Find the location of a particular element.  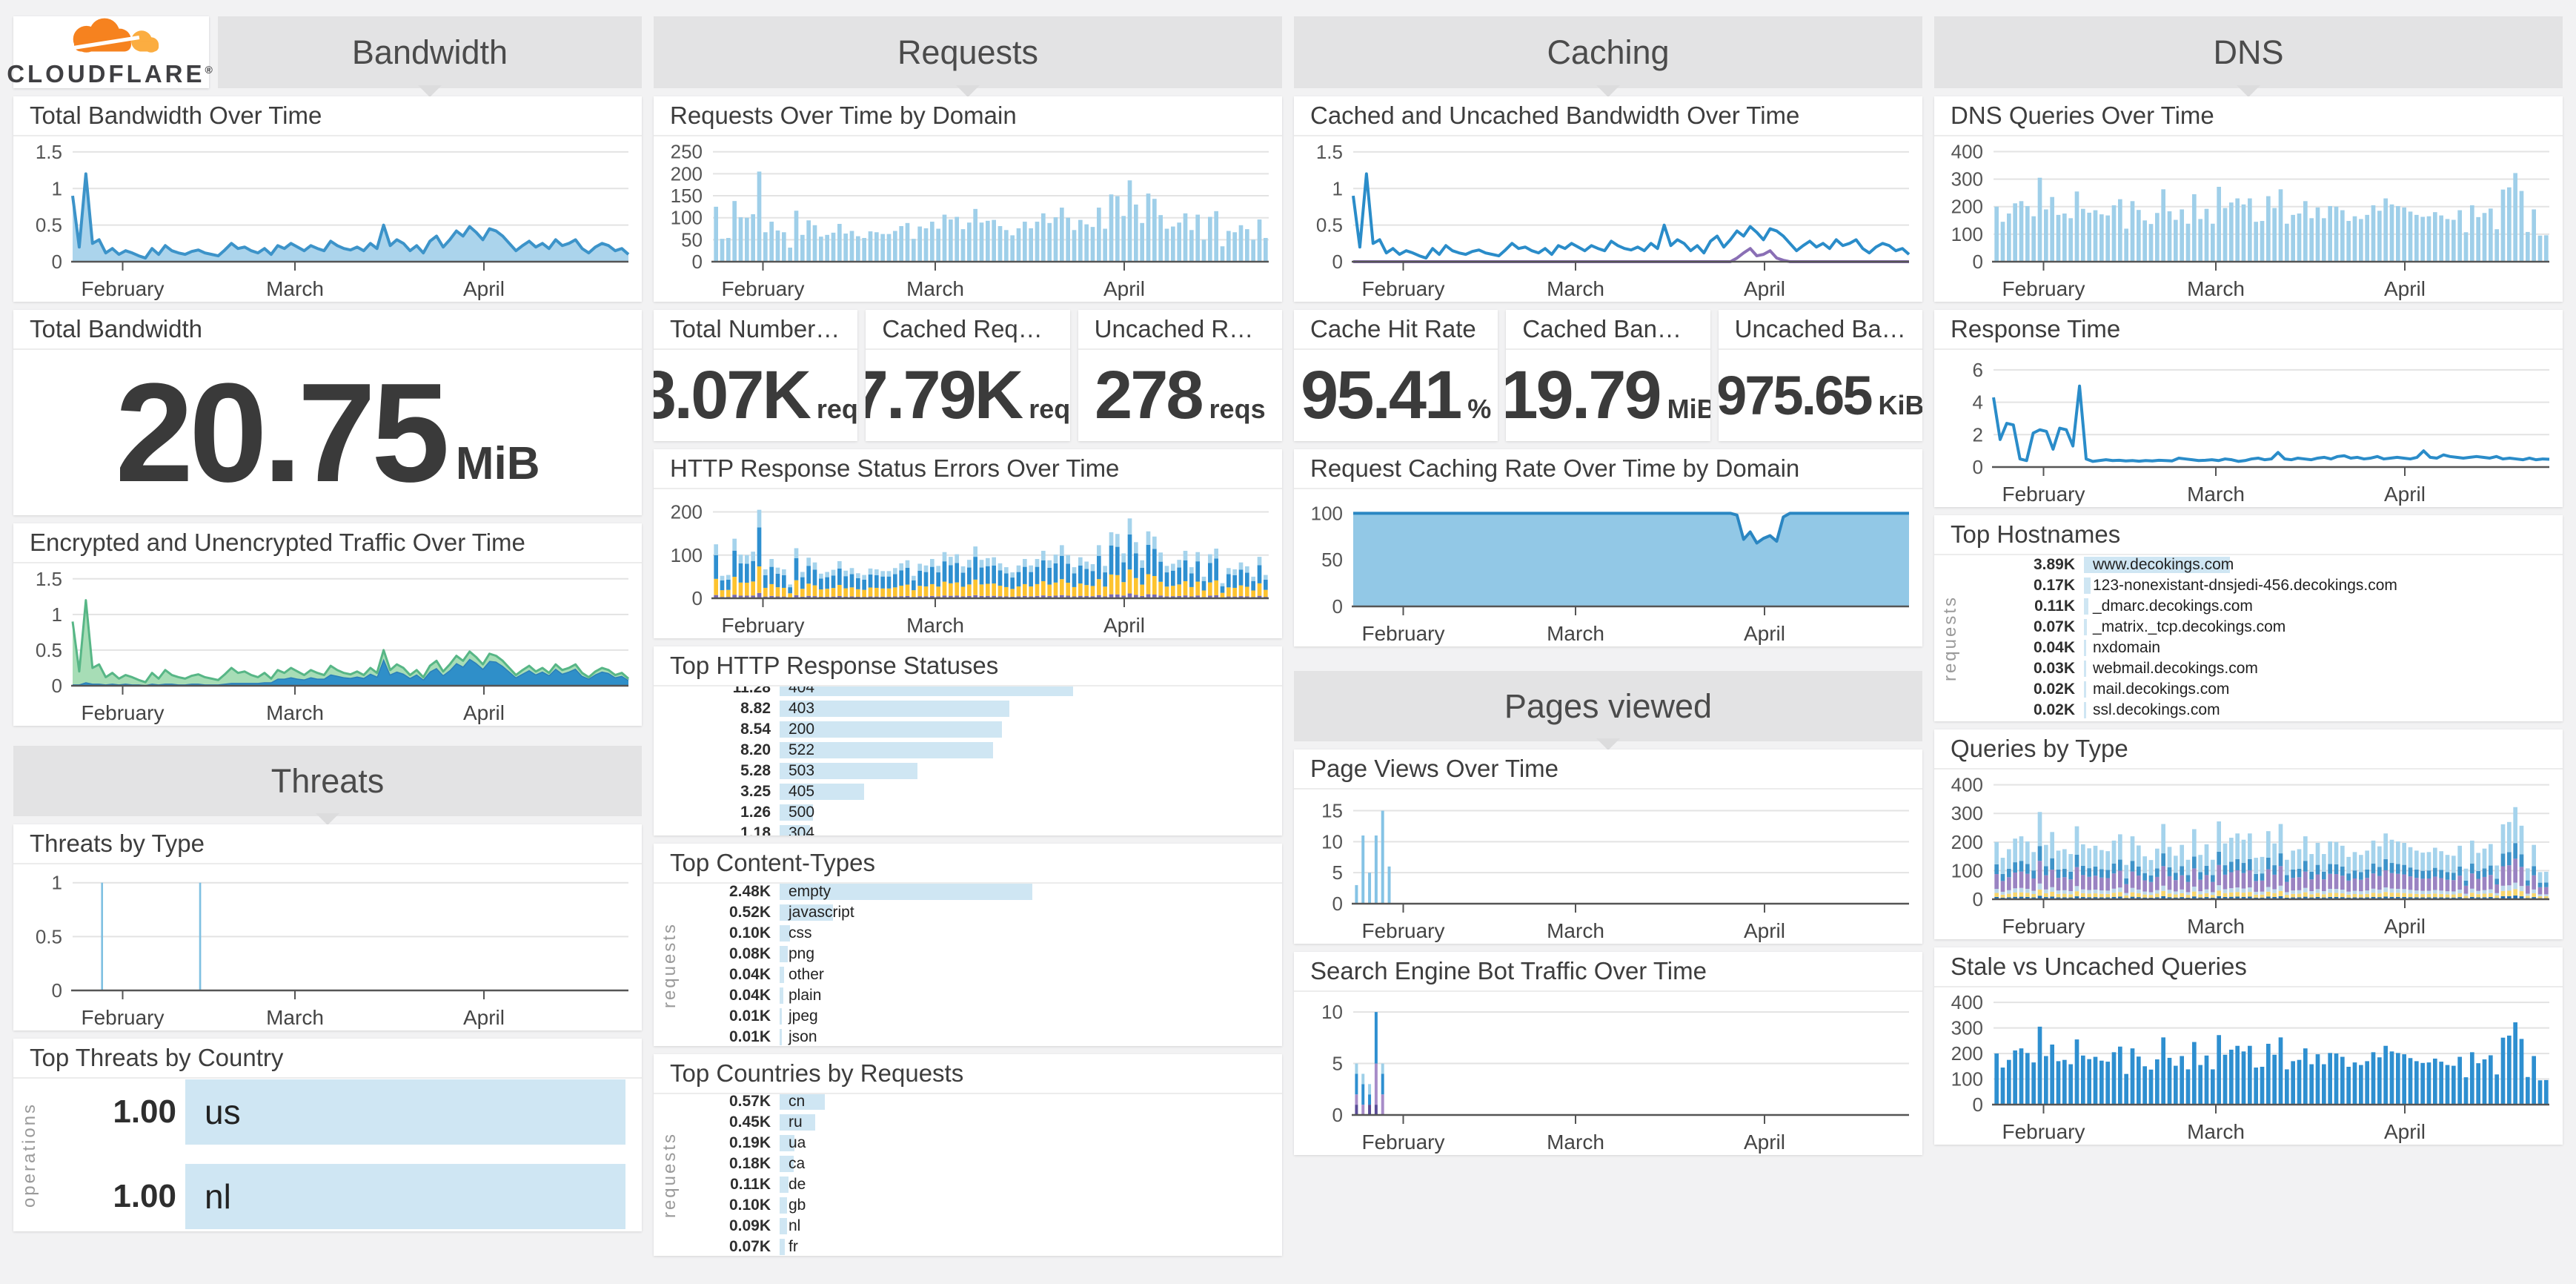

list-item: 1.00 nl is located at coordinates (341, 1196).